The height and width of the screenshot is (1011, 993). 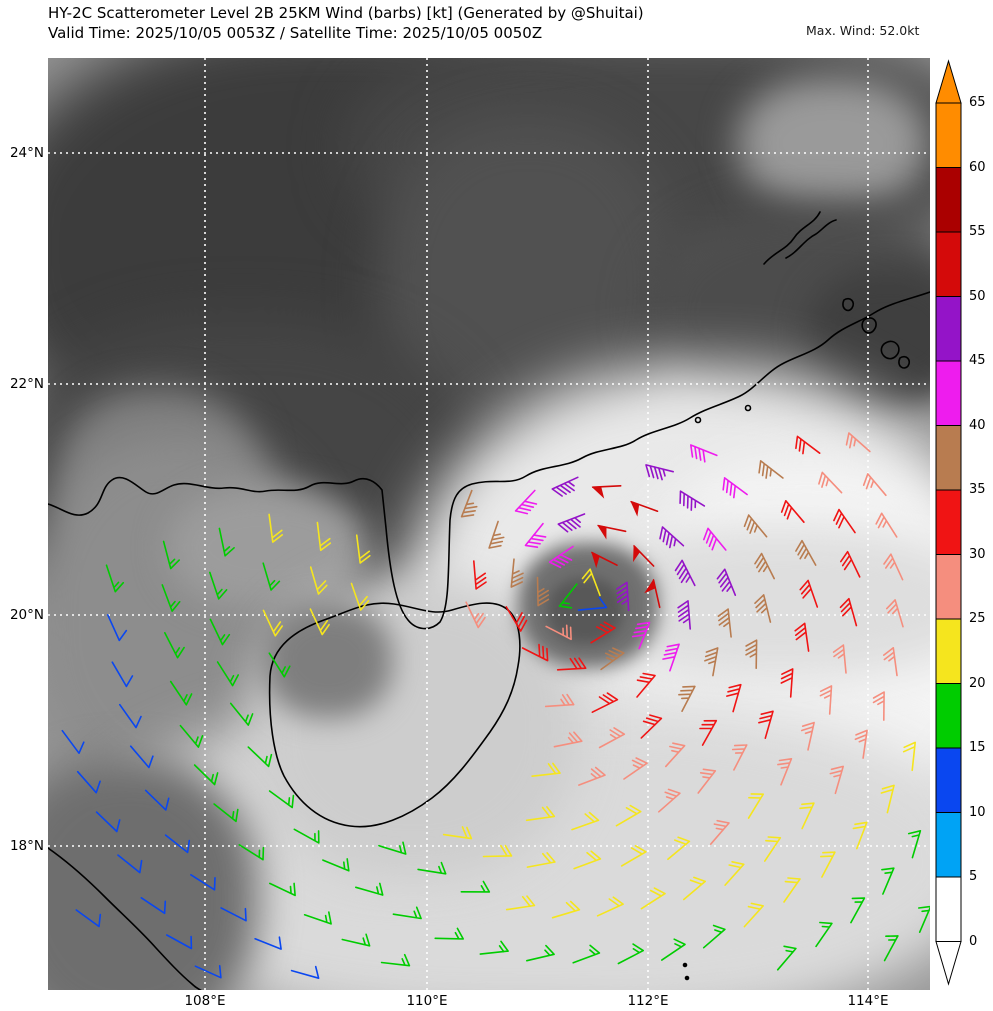 I want to click on colorbar-tick-label: 40, so click(x=977, y=425).